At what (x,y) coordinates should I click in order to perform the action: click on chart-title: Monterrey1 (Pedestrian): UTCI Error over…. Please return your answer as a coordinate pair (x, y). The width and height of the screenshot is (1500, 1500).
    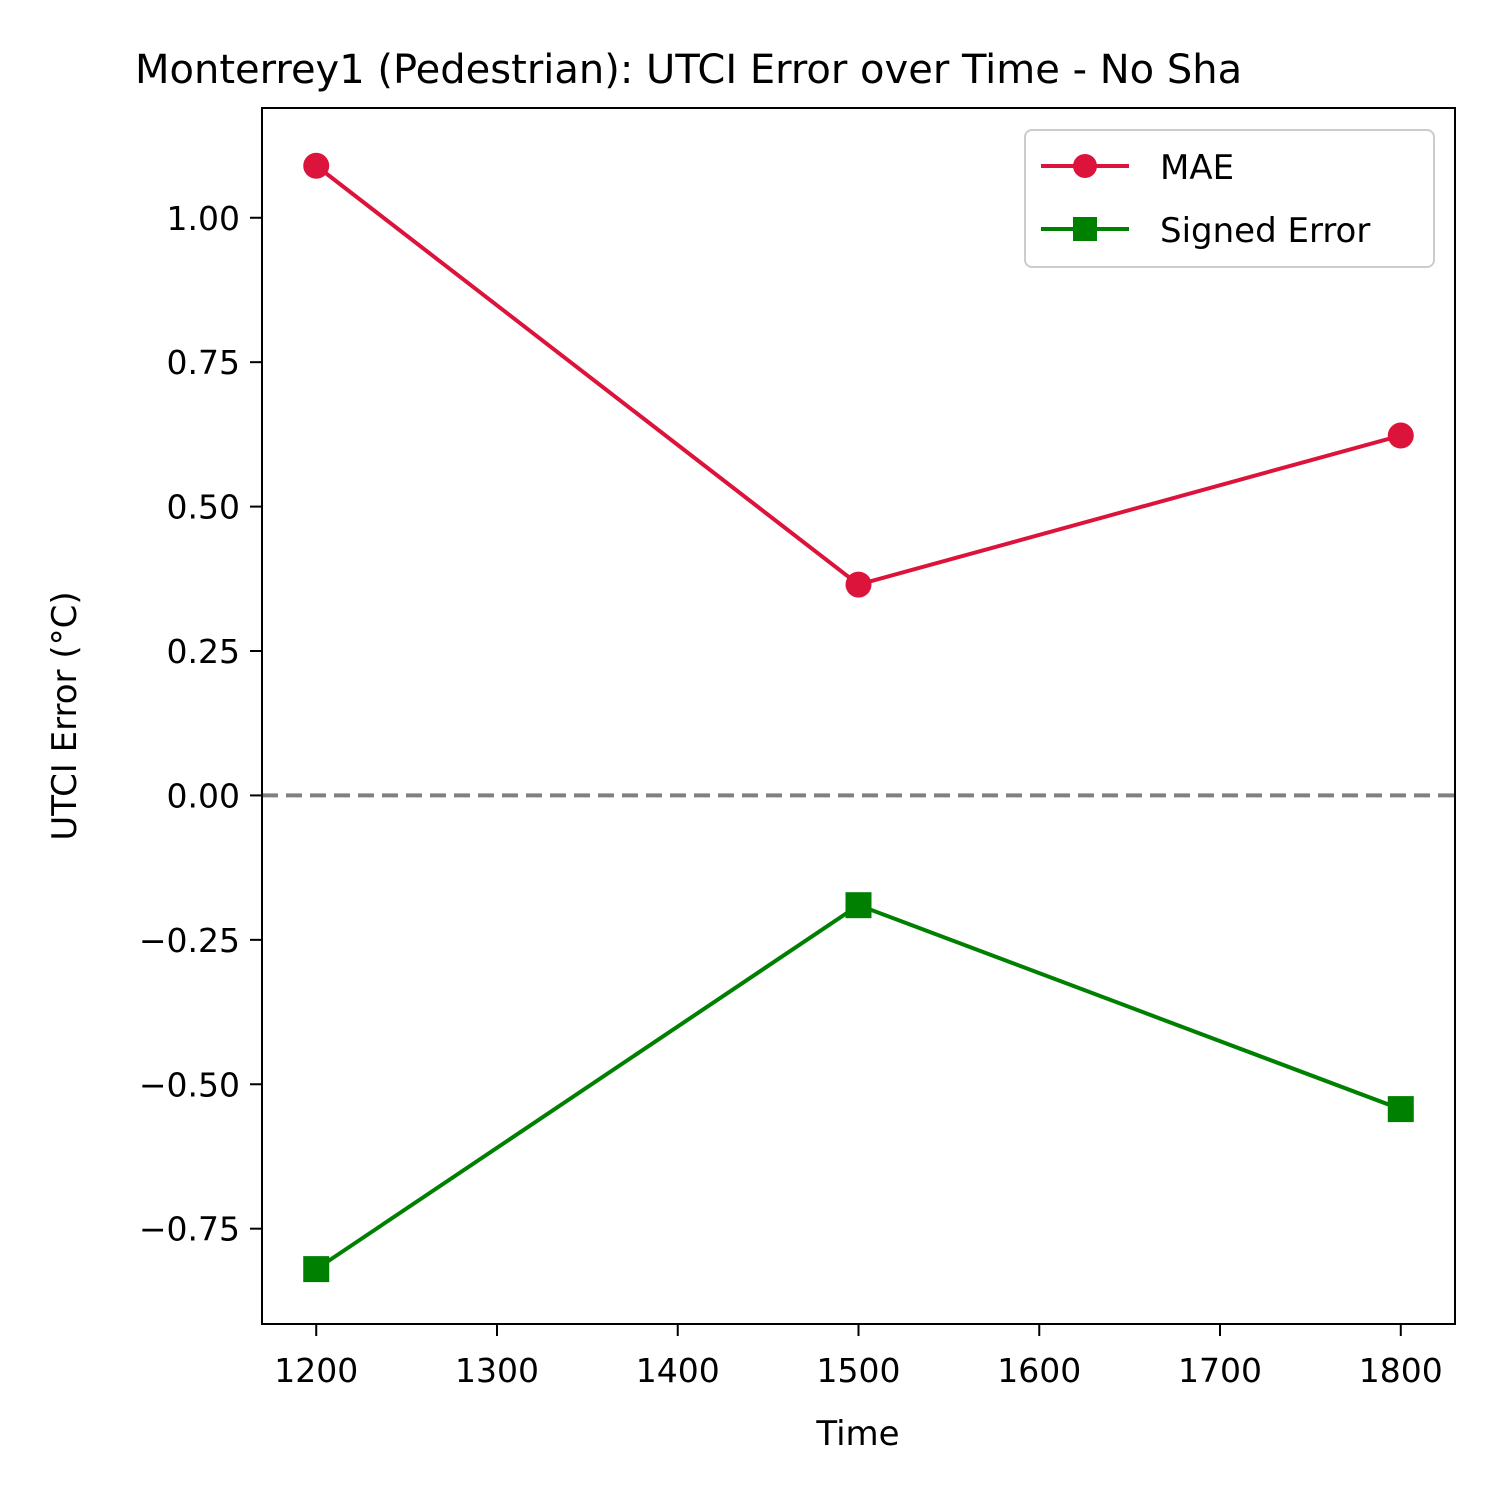
    Looking at the image, I should click on (688, 70).